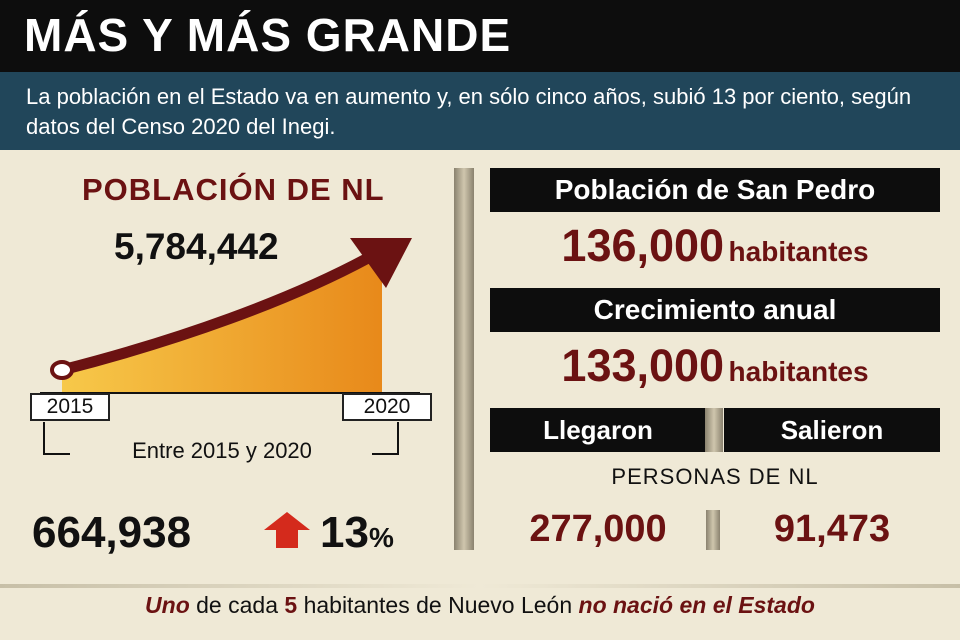  I want to click on footer-divider, so click(480, 586).